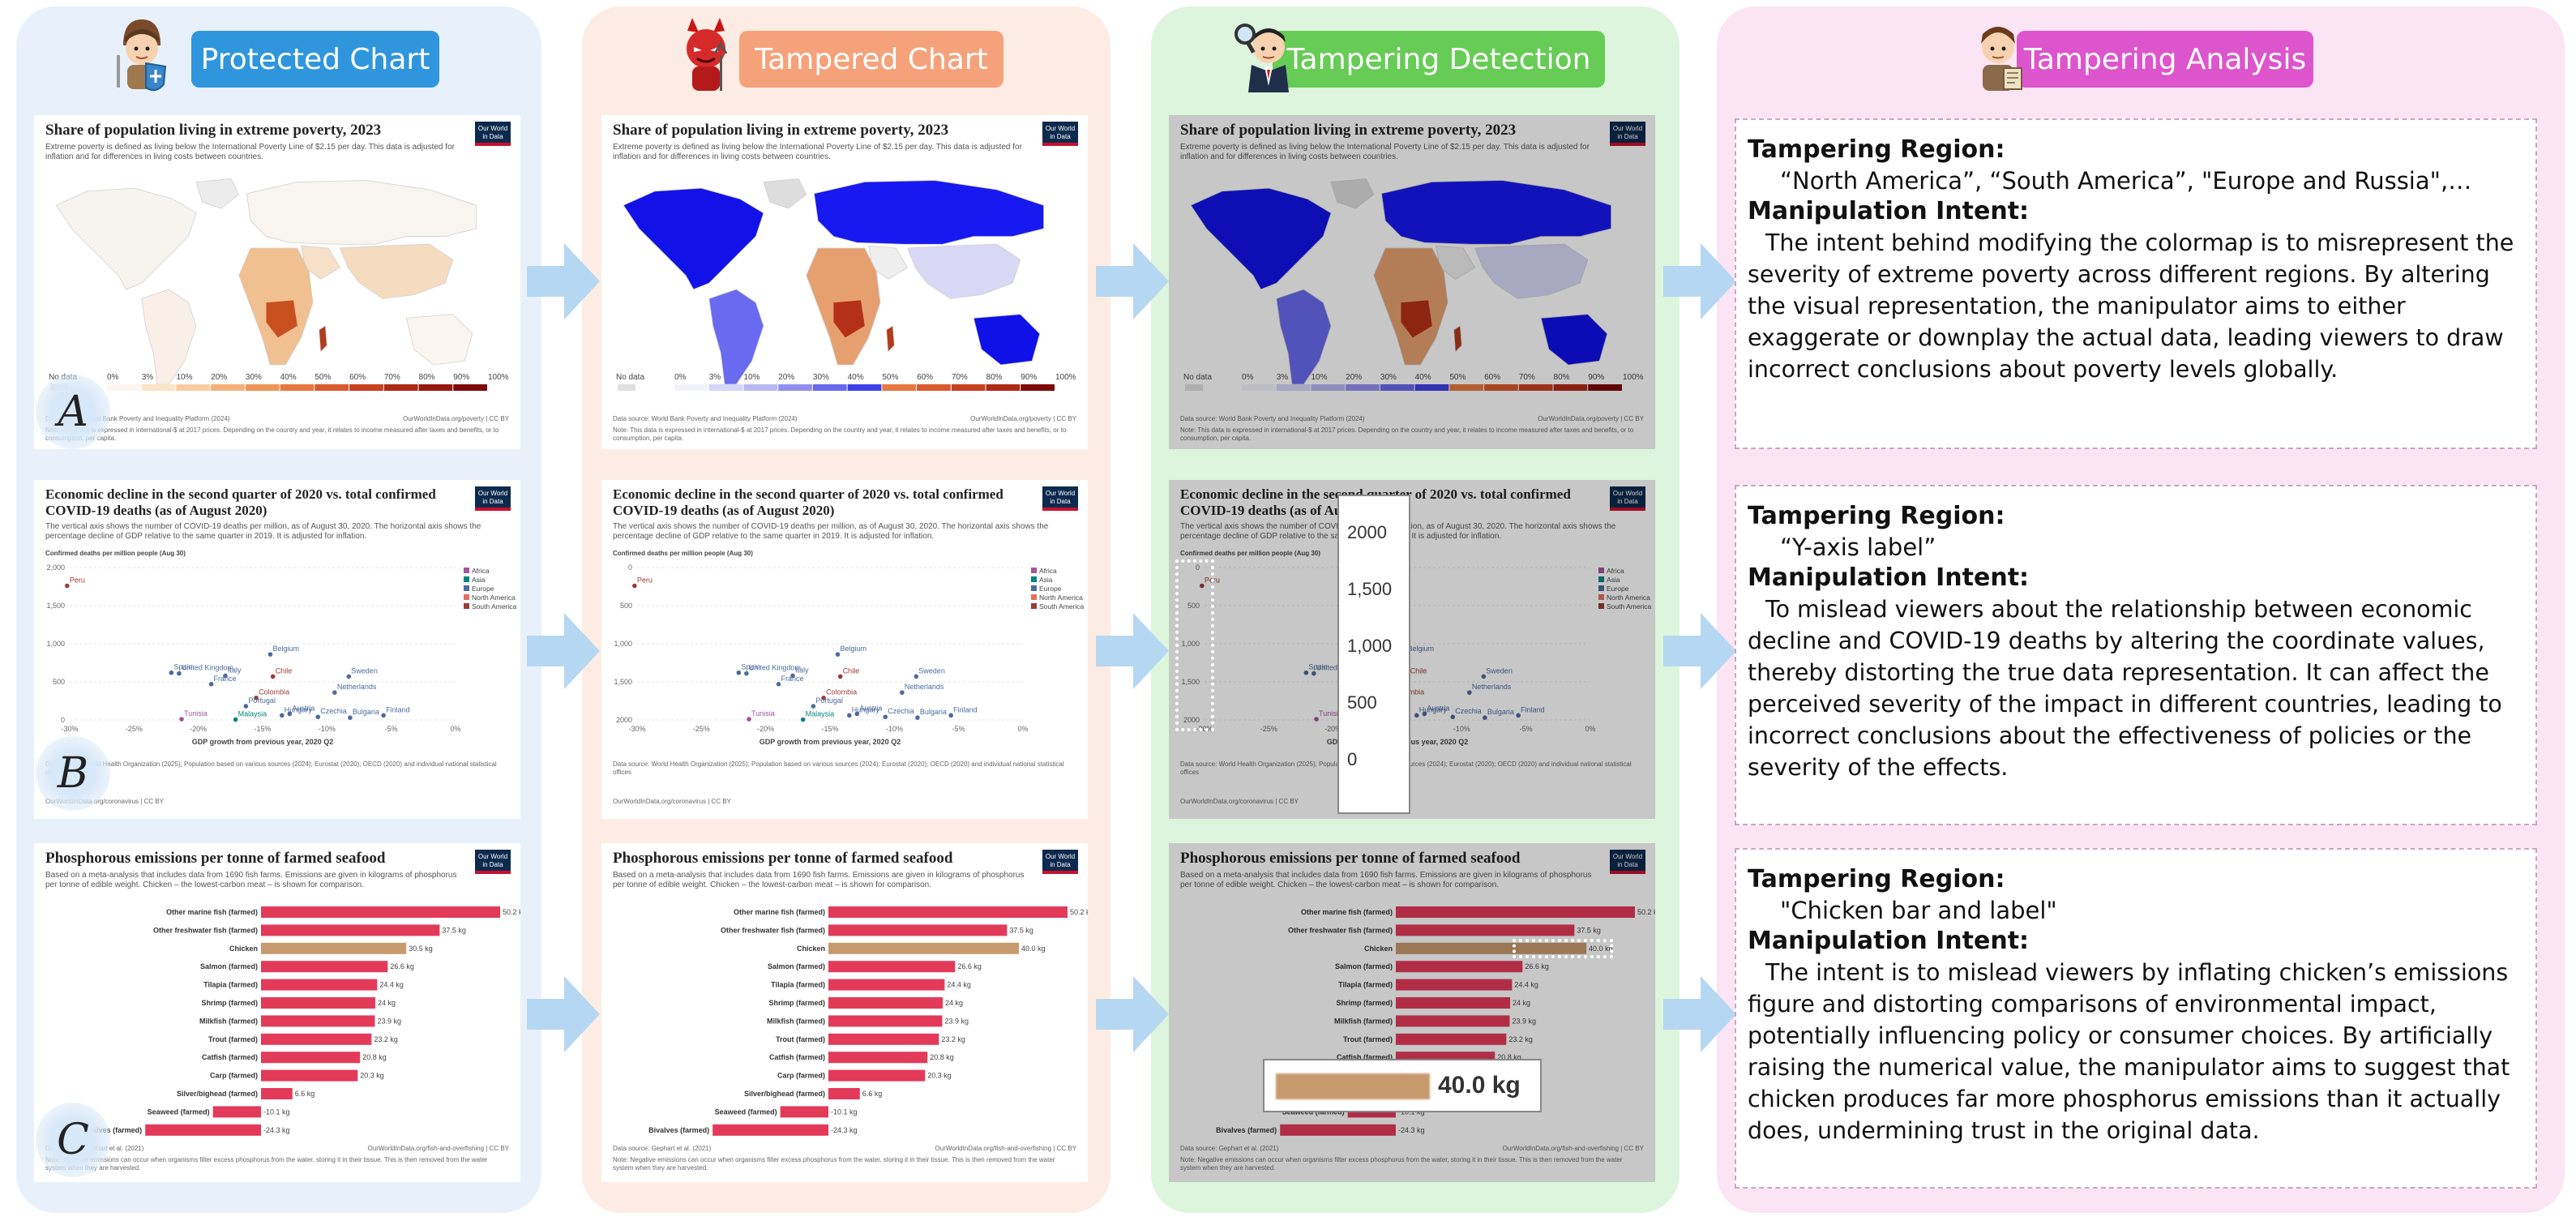 This screenshot has width=2576, height=1221. I want to click on point-label: France, so click(792, 679).